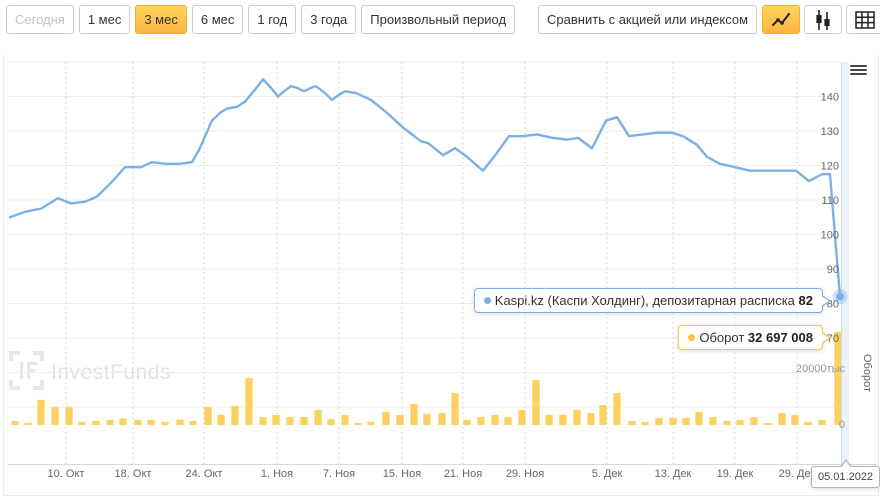 Image resolution: width=880 pixels, height=501 pixels. Describe the element at coordinates (329, 19) in the screenshot. I see `period-button: 3 года` at that location.